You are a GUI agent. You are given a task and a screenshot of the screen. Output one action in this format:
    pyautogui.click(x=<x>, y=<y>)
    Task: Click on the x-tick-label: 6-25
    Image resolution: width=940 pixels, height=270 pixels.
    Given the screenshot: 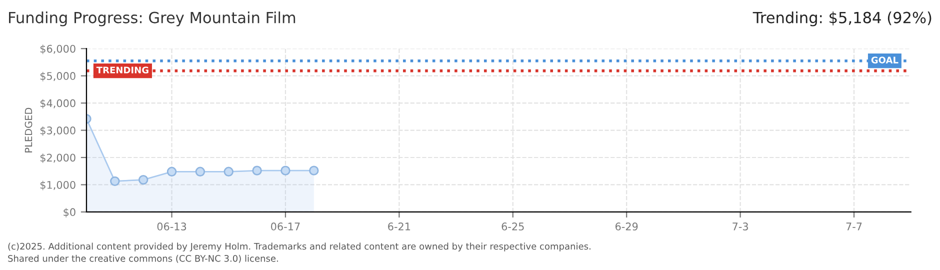 What is the action you would take?
    pyautogui.click(x=513, y=226)
    